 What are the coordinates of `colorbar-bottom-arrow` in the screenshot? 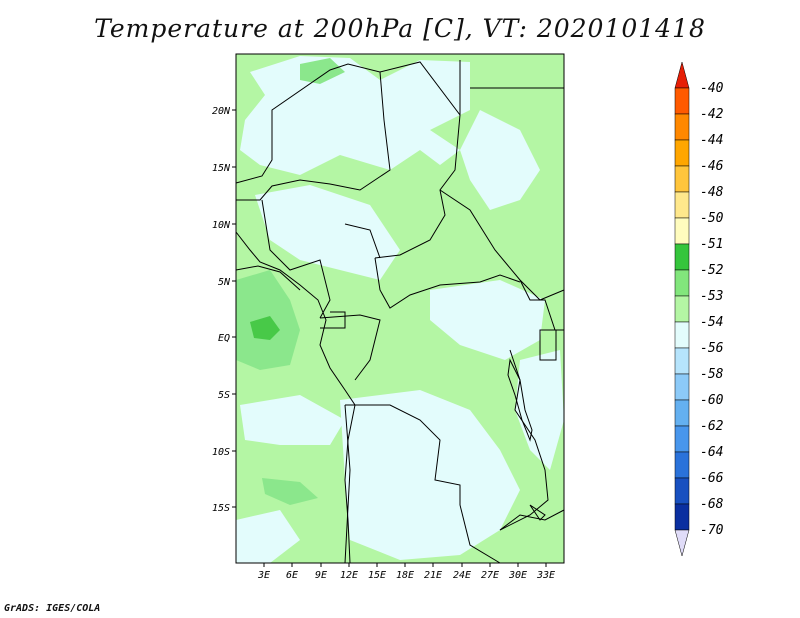 It's located at (682, 543).